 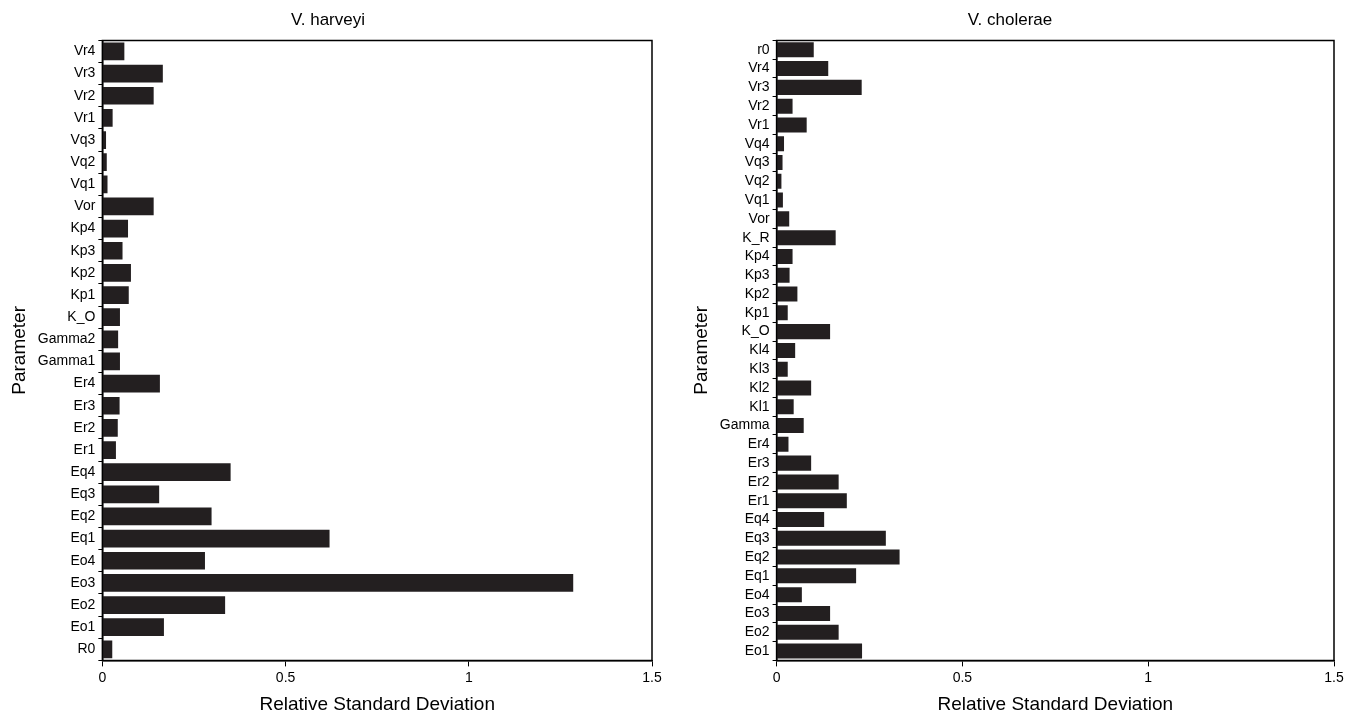 What do you see at coordinates (759, 349) in the screenshot?
I see `y-tick-label: Kl4` at bounding box center [759, 349].